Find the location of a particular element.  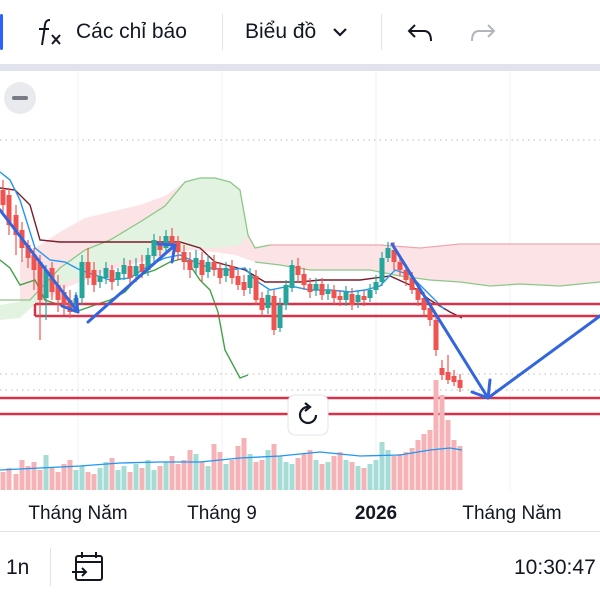

toolbar-divider is located at coordinates (222, 32).